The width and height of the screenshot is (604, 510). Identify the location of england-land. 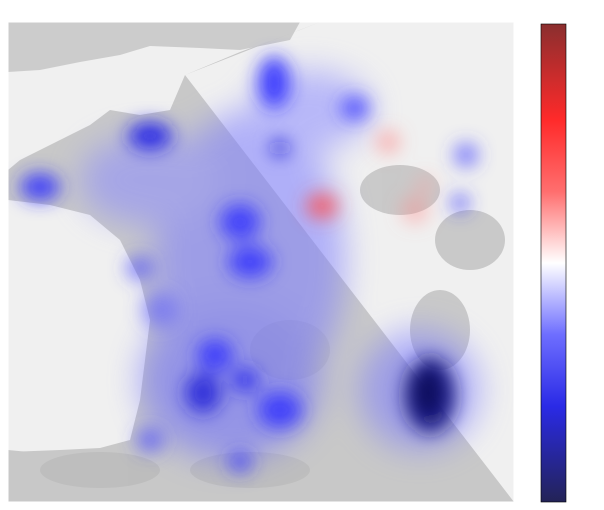
(154, 47).